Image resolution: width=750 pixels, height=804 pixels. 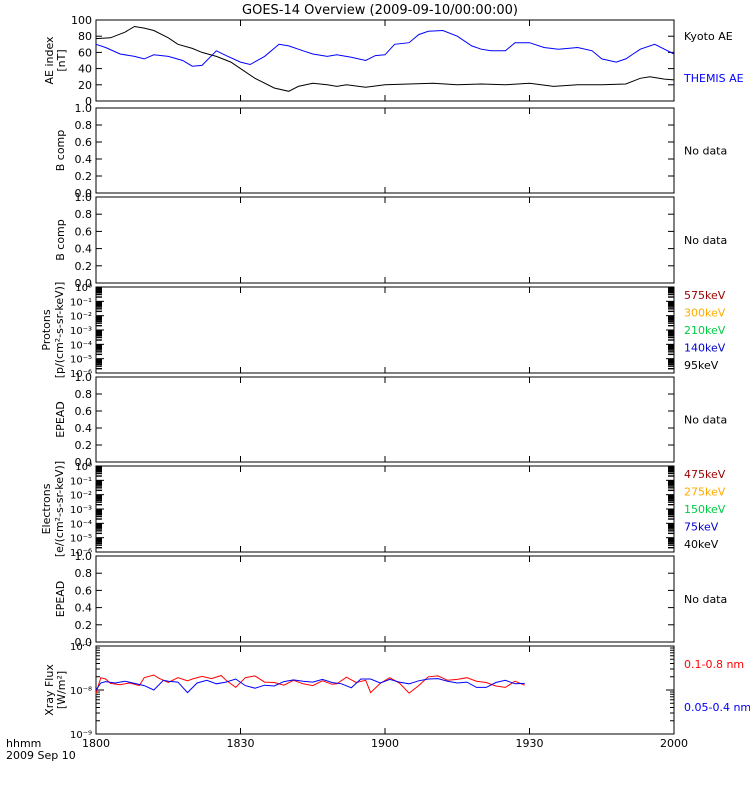 What do you see at coordinates (701, 365) in the screenshot?
I see `legend-energy-95kev: 95keV` at bounding box center [701, 365].